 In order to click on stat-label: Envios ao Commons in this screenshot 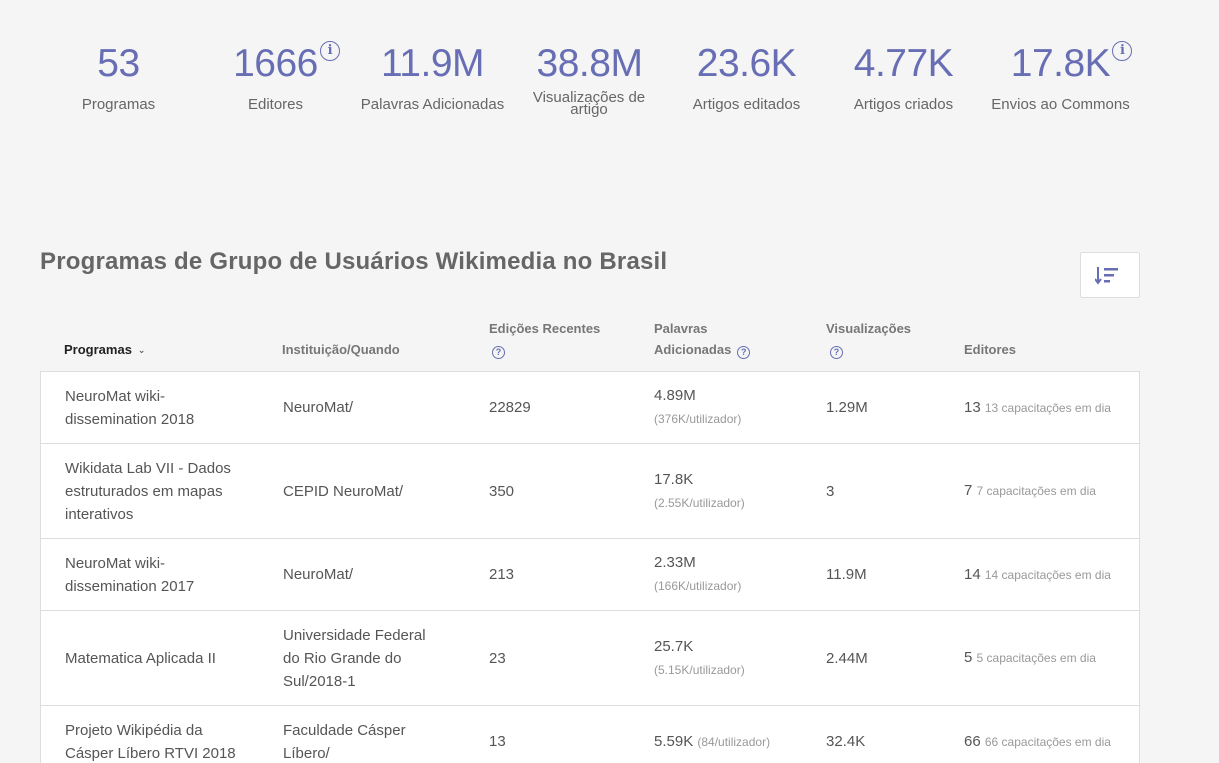, I will do `click(1060, 104)`.